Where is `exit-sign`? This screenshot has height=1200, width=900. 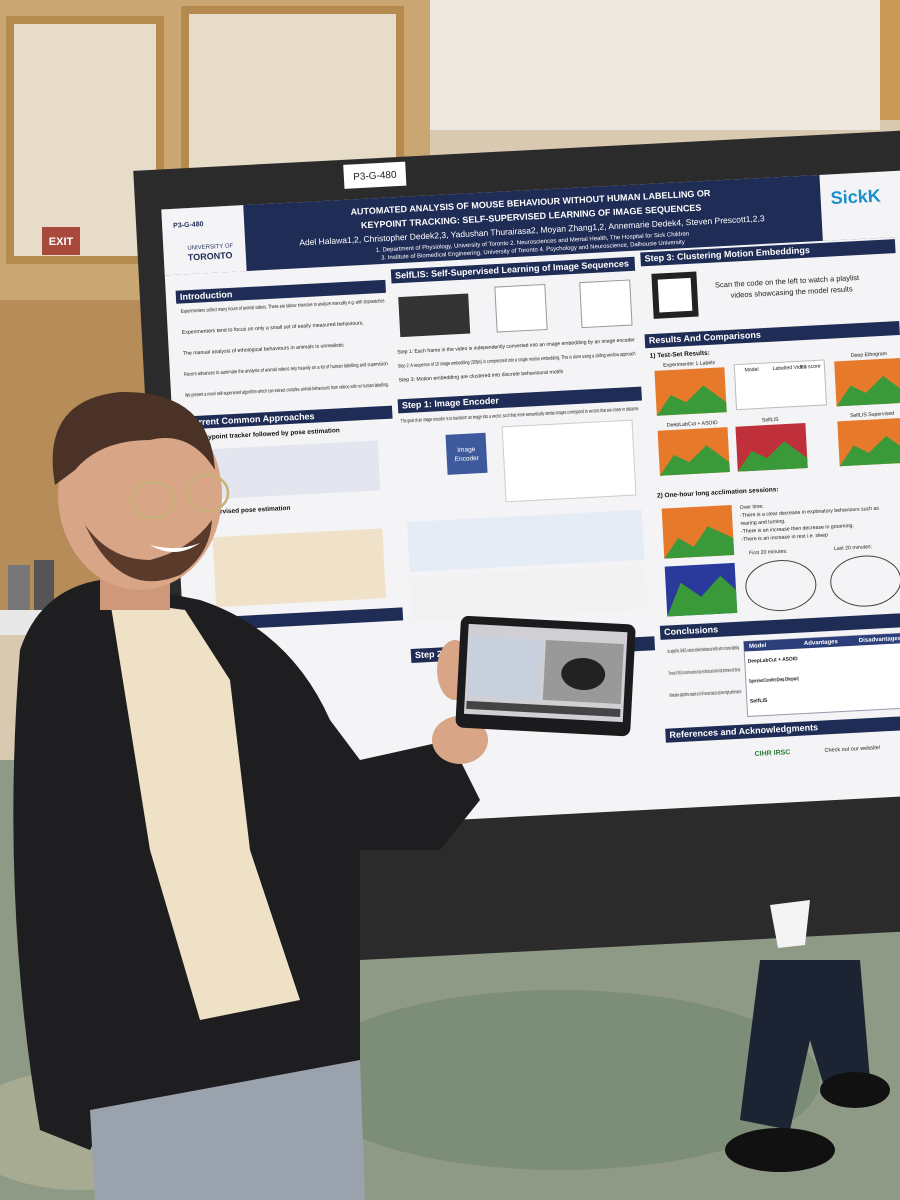
exit-sign is located at coordinates (61, 241).